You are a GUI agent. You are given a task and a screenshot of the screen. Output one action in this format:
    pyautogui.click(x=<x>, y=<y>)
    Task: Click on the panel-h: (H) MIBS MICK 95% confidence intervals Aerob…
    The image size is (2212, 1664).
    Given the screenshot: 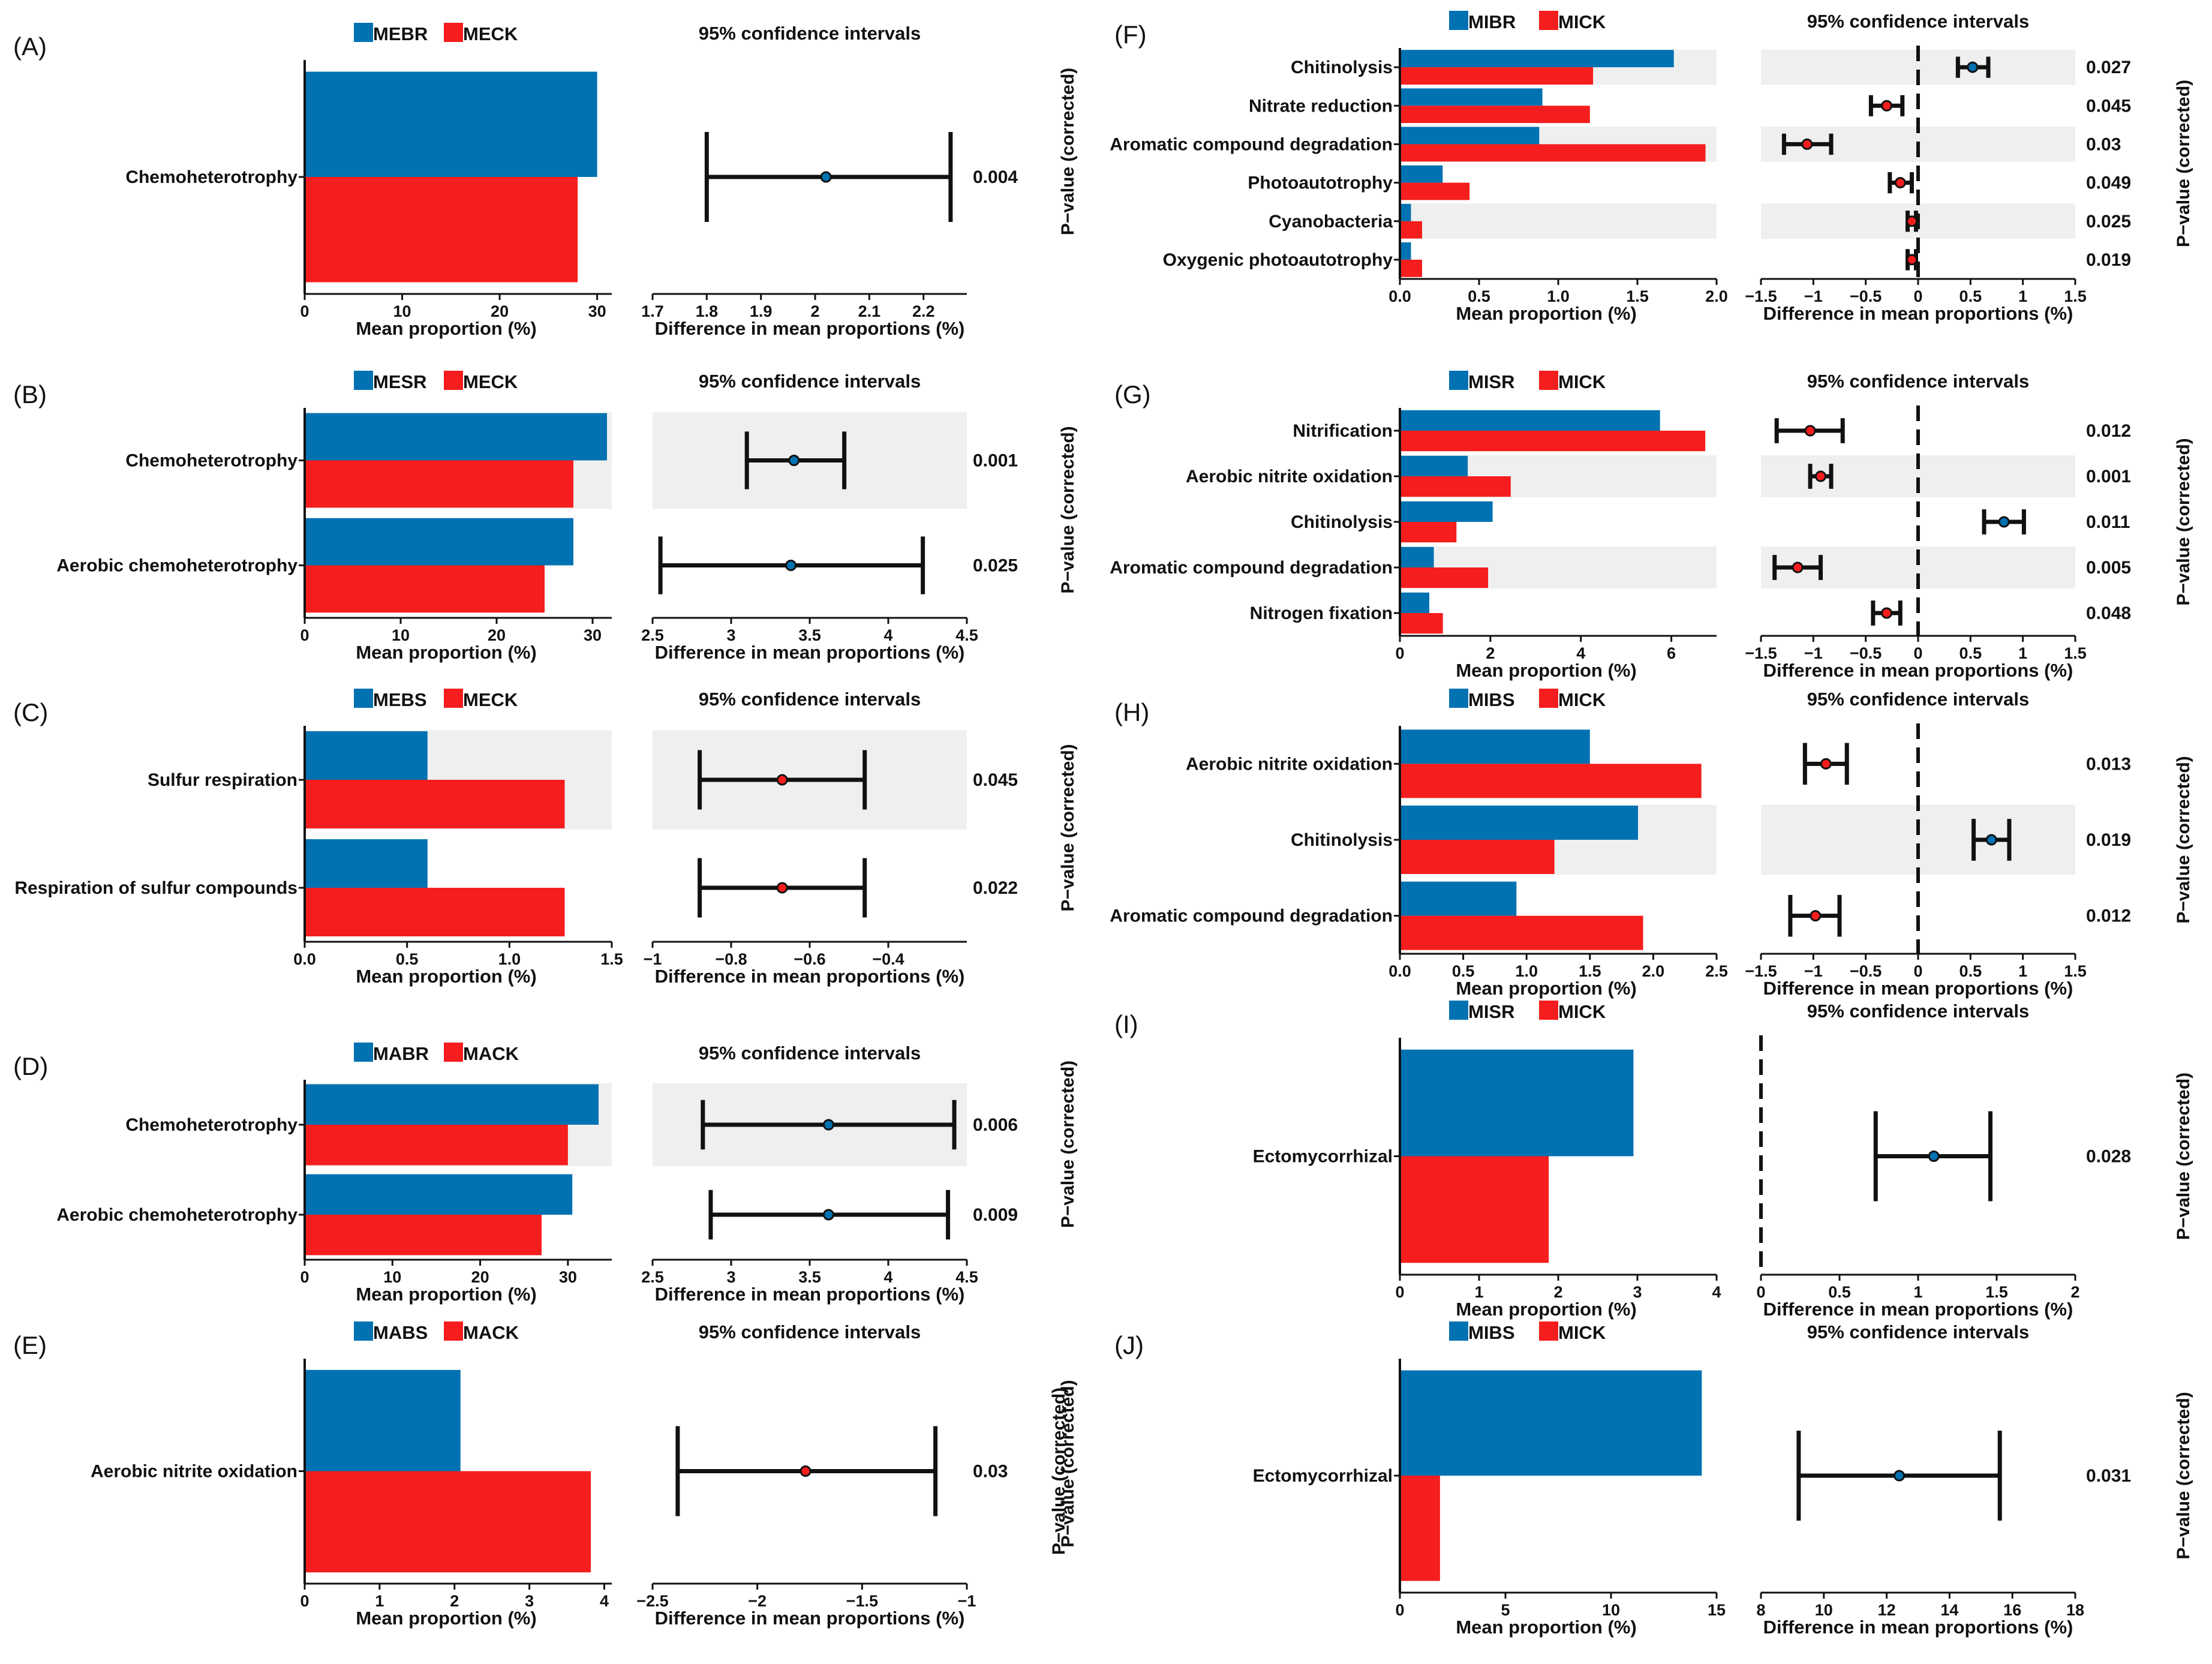 What is the action you would take?
    pyautogui.click(x=1651, y=844)
    